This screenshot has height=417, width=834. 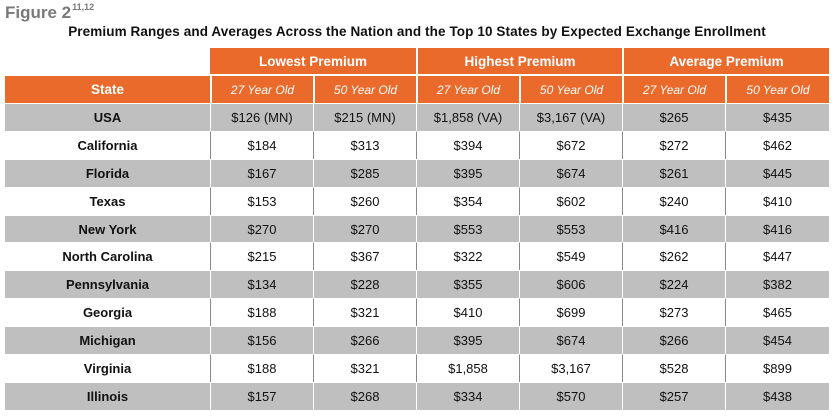 What do you see at coordinates (777, 172) in the screenshot?
I see `value-cell: $445` at bounding box center [777, 172].